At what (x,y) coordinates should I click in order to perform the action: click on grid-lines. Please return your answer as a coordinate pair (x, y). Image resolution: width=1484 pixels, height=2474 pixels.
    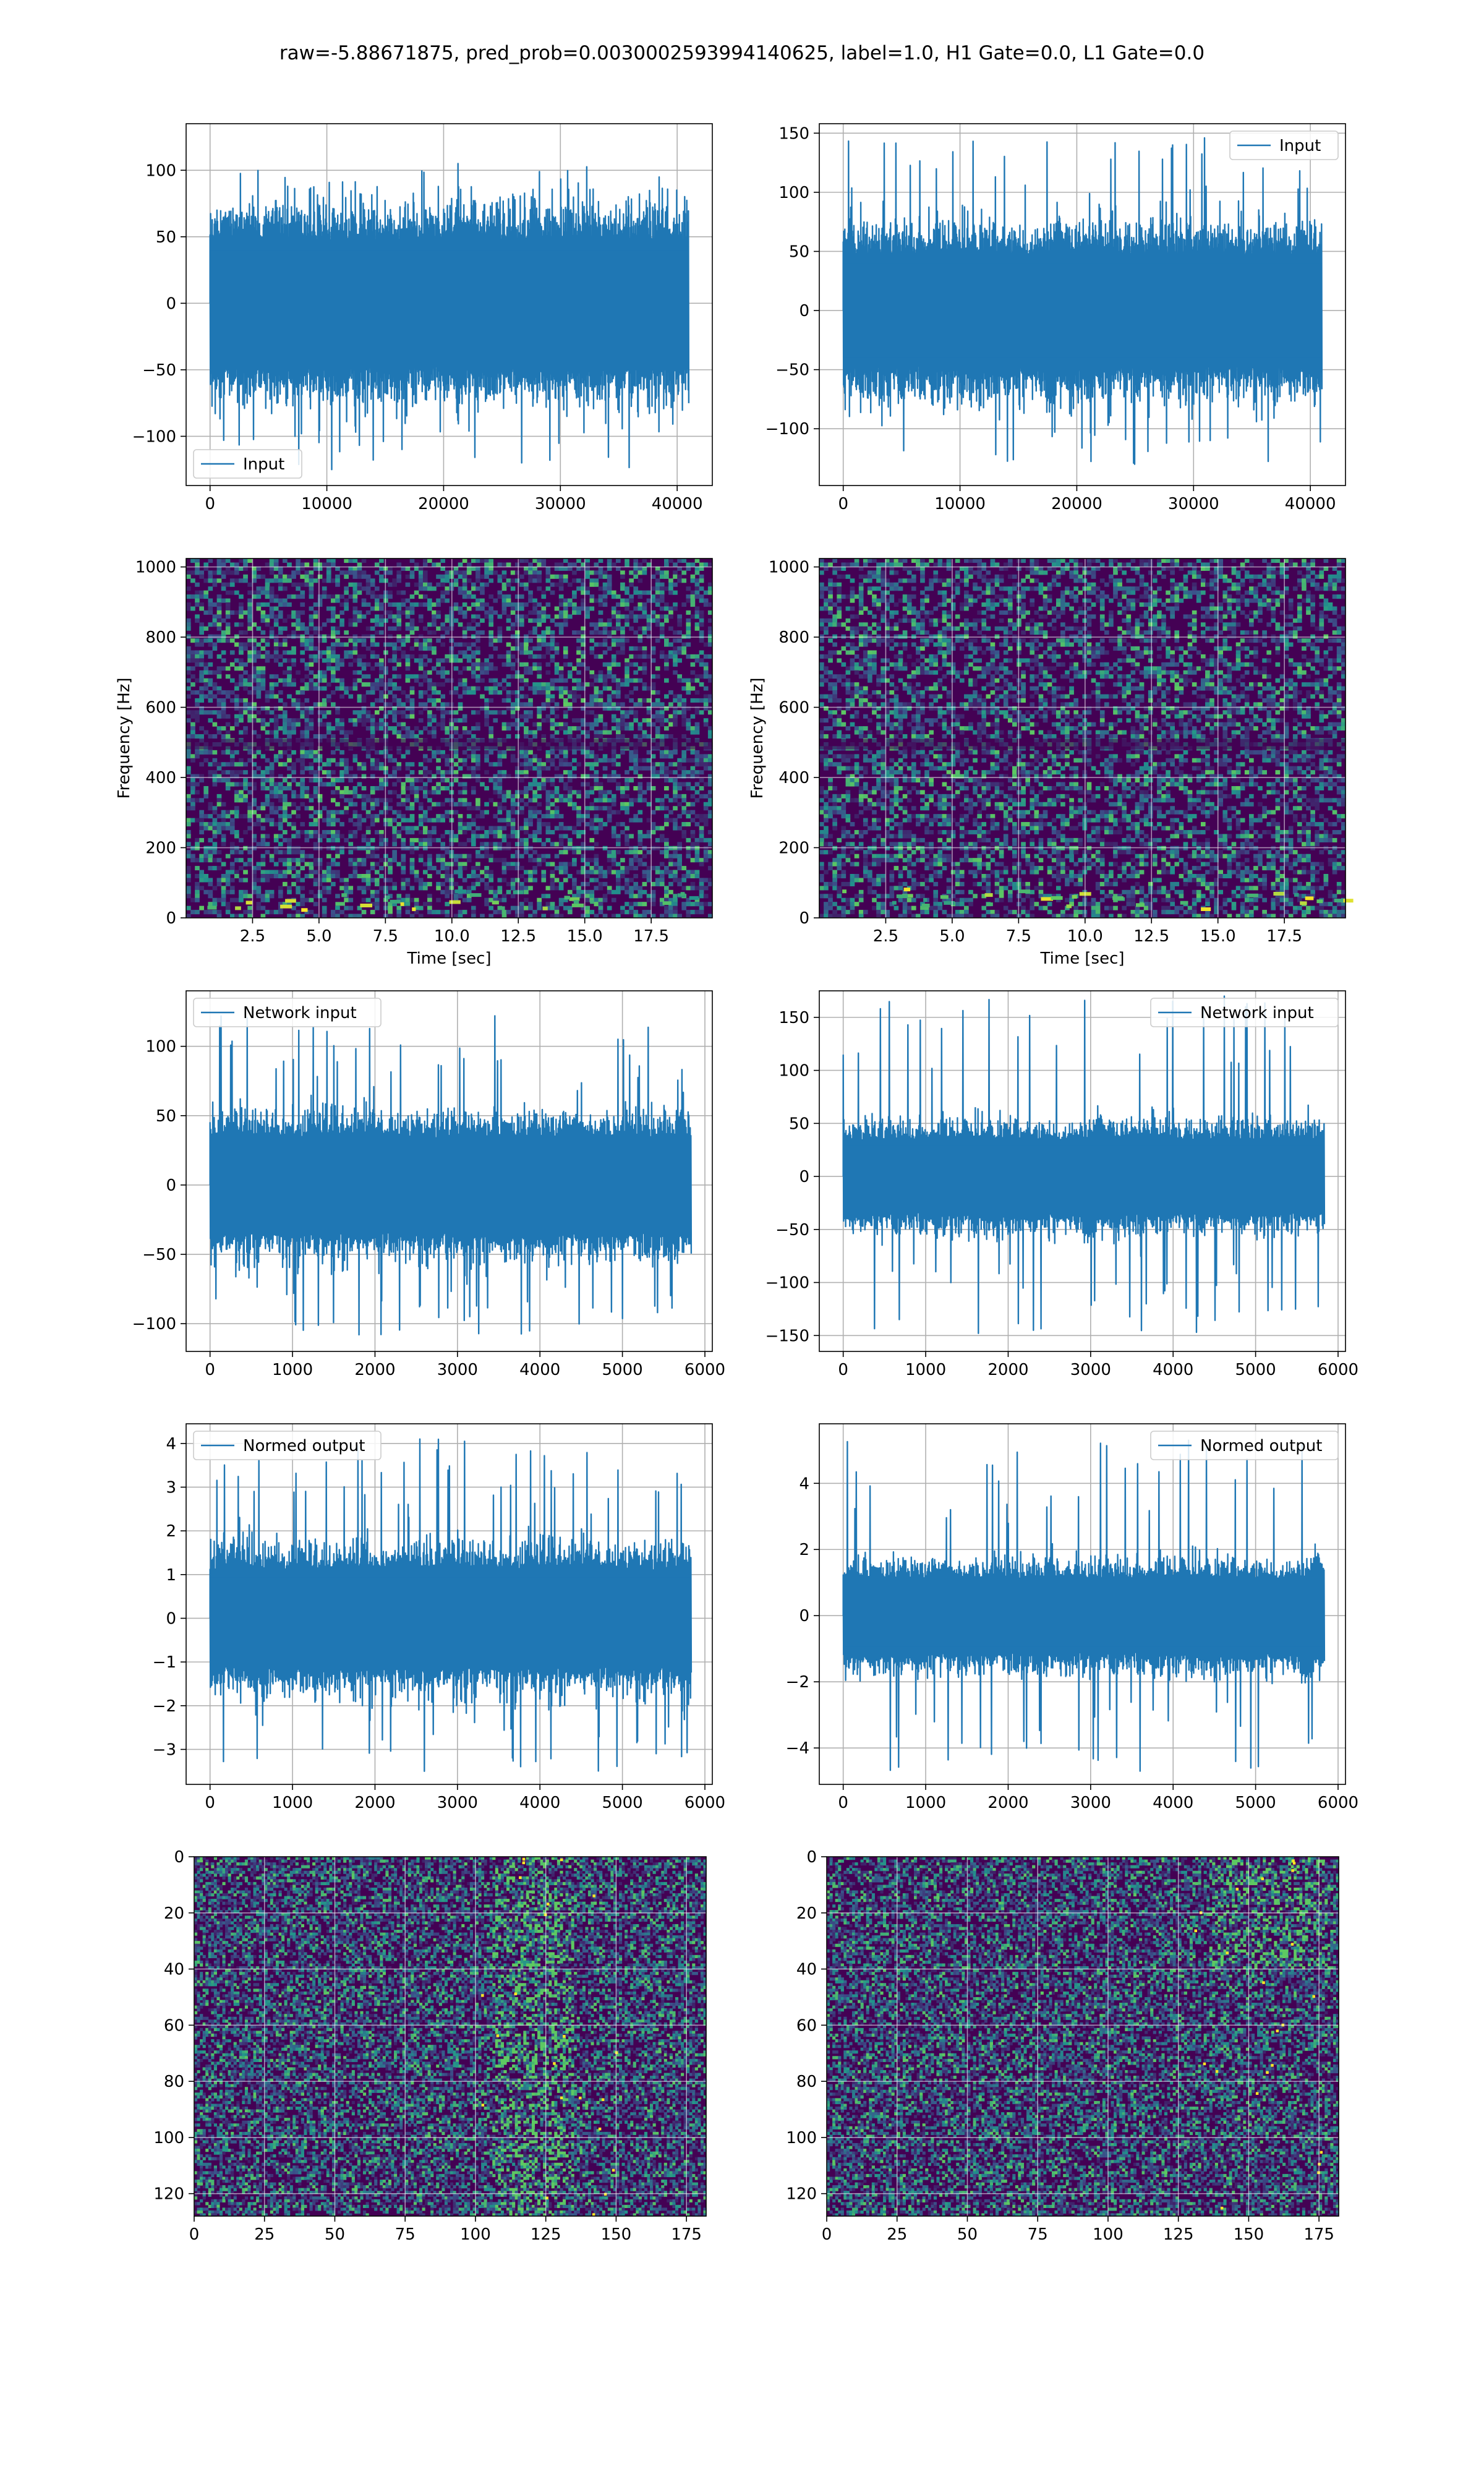
    Looking at the image, I should click on (1082, 738).